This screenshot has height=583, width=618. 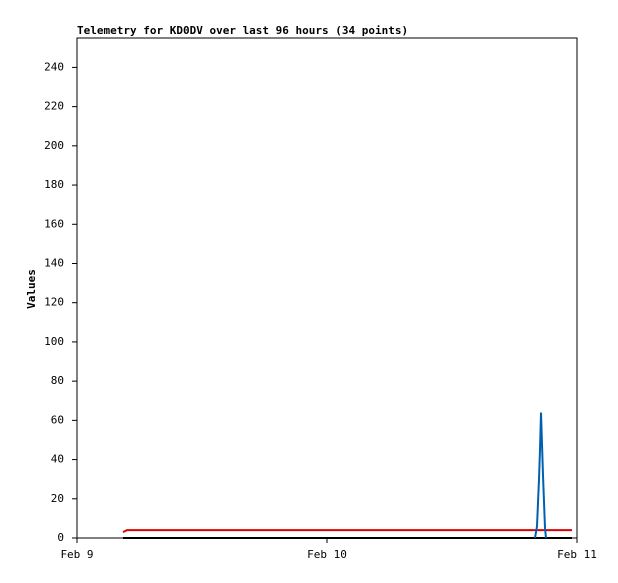 I want to click on y-tick-label: 80, so click(x=57, y=380).